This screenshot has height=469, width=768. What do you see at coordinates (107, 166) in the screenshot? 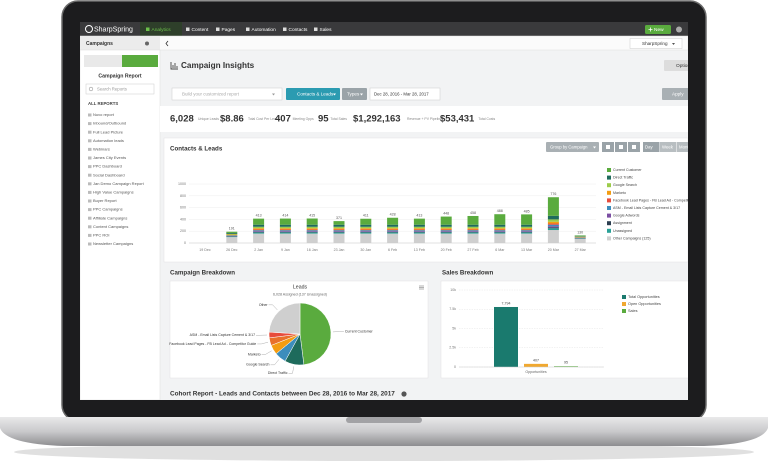
I see `report-link: PPC Dashboard` at bounding box center [107, 166].